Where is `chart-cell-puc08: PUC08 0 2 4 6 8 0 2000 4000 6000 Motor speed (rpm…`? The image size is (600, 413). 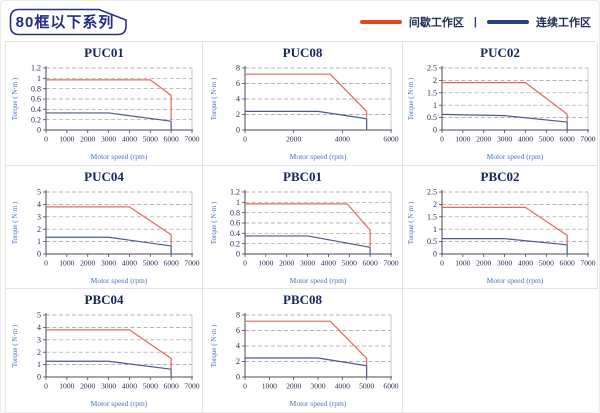 chart-cell-puc08: PUC08 0 2 4 6 8 0 2000 4000 6000 Motor speed (rpm… is located at coordinates (303, 104).